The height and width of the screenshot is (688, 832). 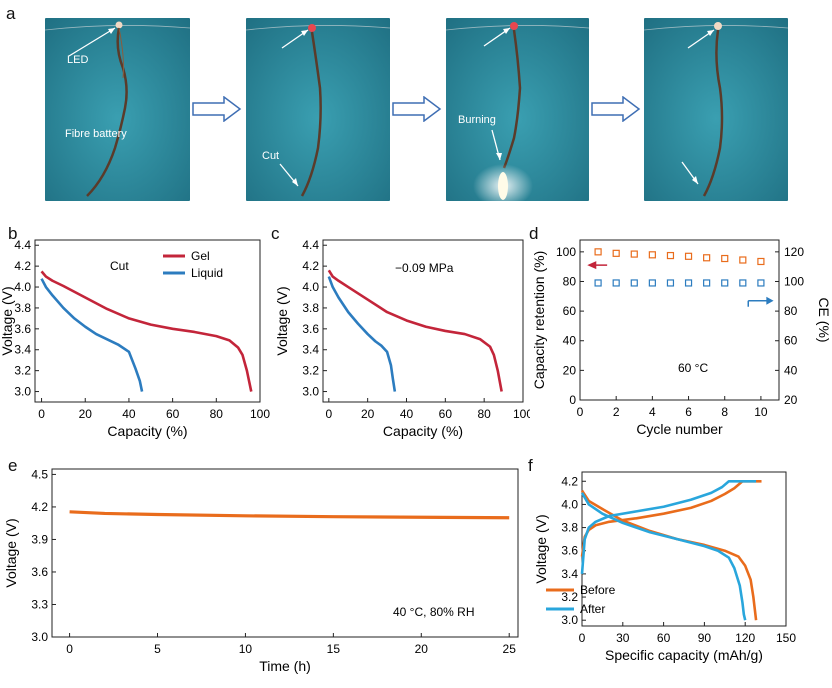 What do you see at coordinates (570, 341) in the screenshot?
I see `y-tick-label: 40` at bounding box center [570, 341].